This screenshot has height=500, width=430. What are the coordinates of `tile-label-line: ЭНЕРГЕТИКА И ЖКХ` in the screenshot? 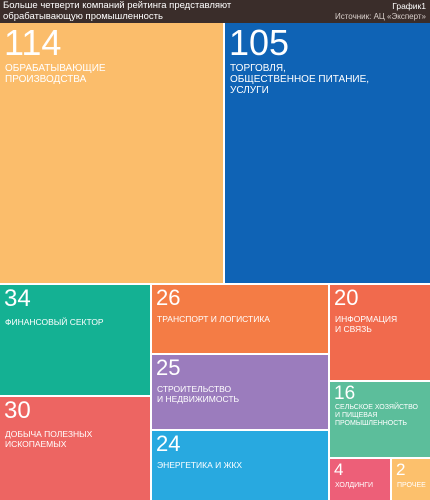 It's located at (200, 465).